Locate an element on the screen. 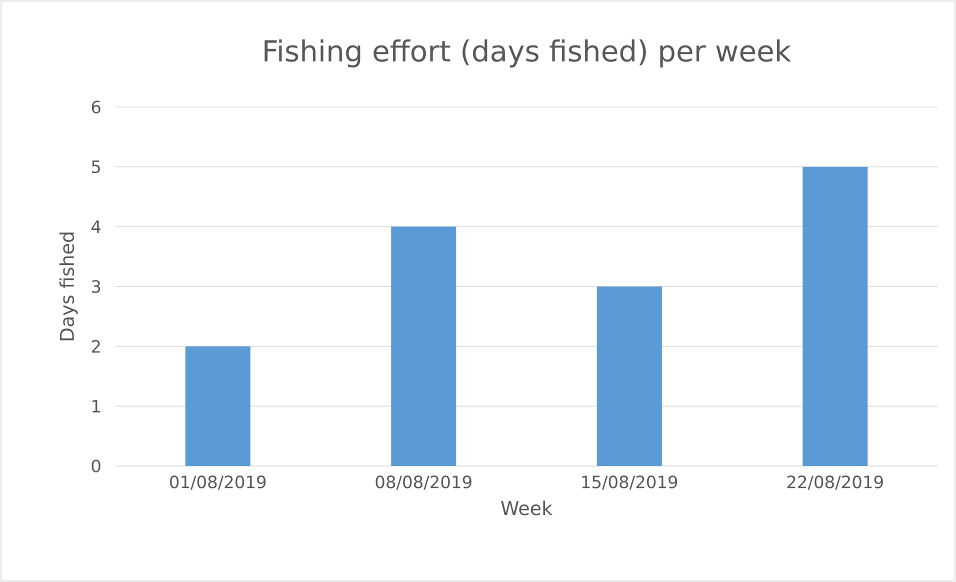  y-tick-label: 1 is located at coordinates (96, 406).